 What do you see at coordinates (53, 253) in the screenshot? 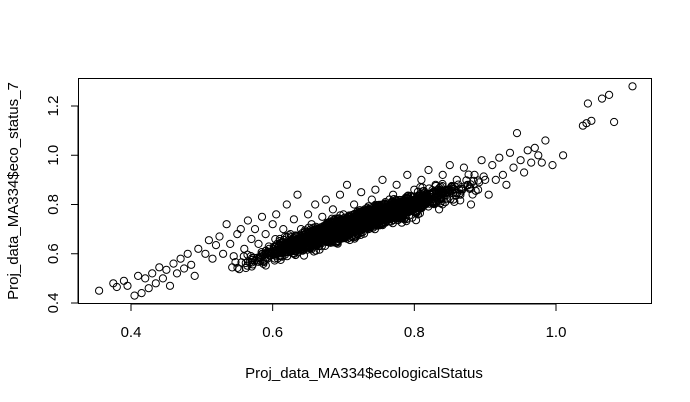
I see `y-tick-label: 0.6` at bounding box center [53, 253].